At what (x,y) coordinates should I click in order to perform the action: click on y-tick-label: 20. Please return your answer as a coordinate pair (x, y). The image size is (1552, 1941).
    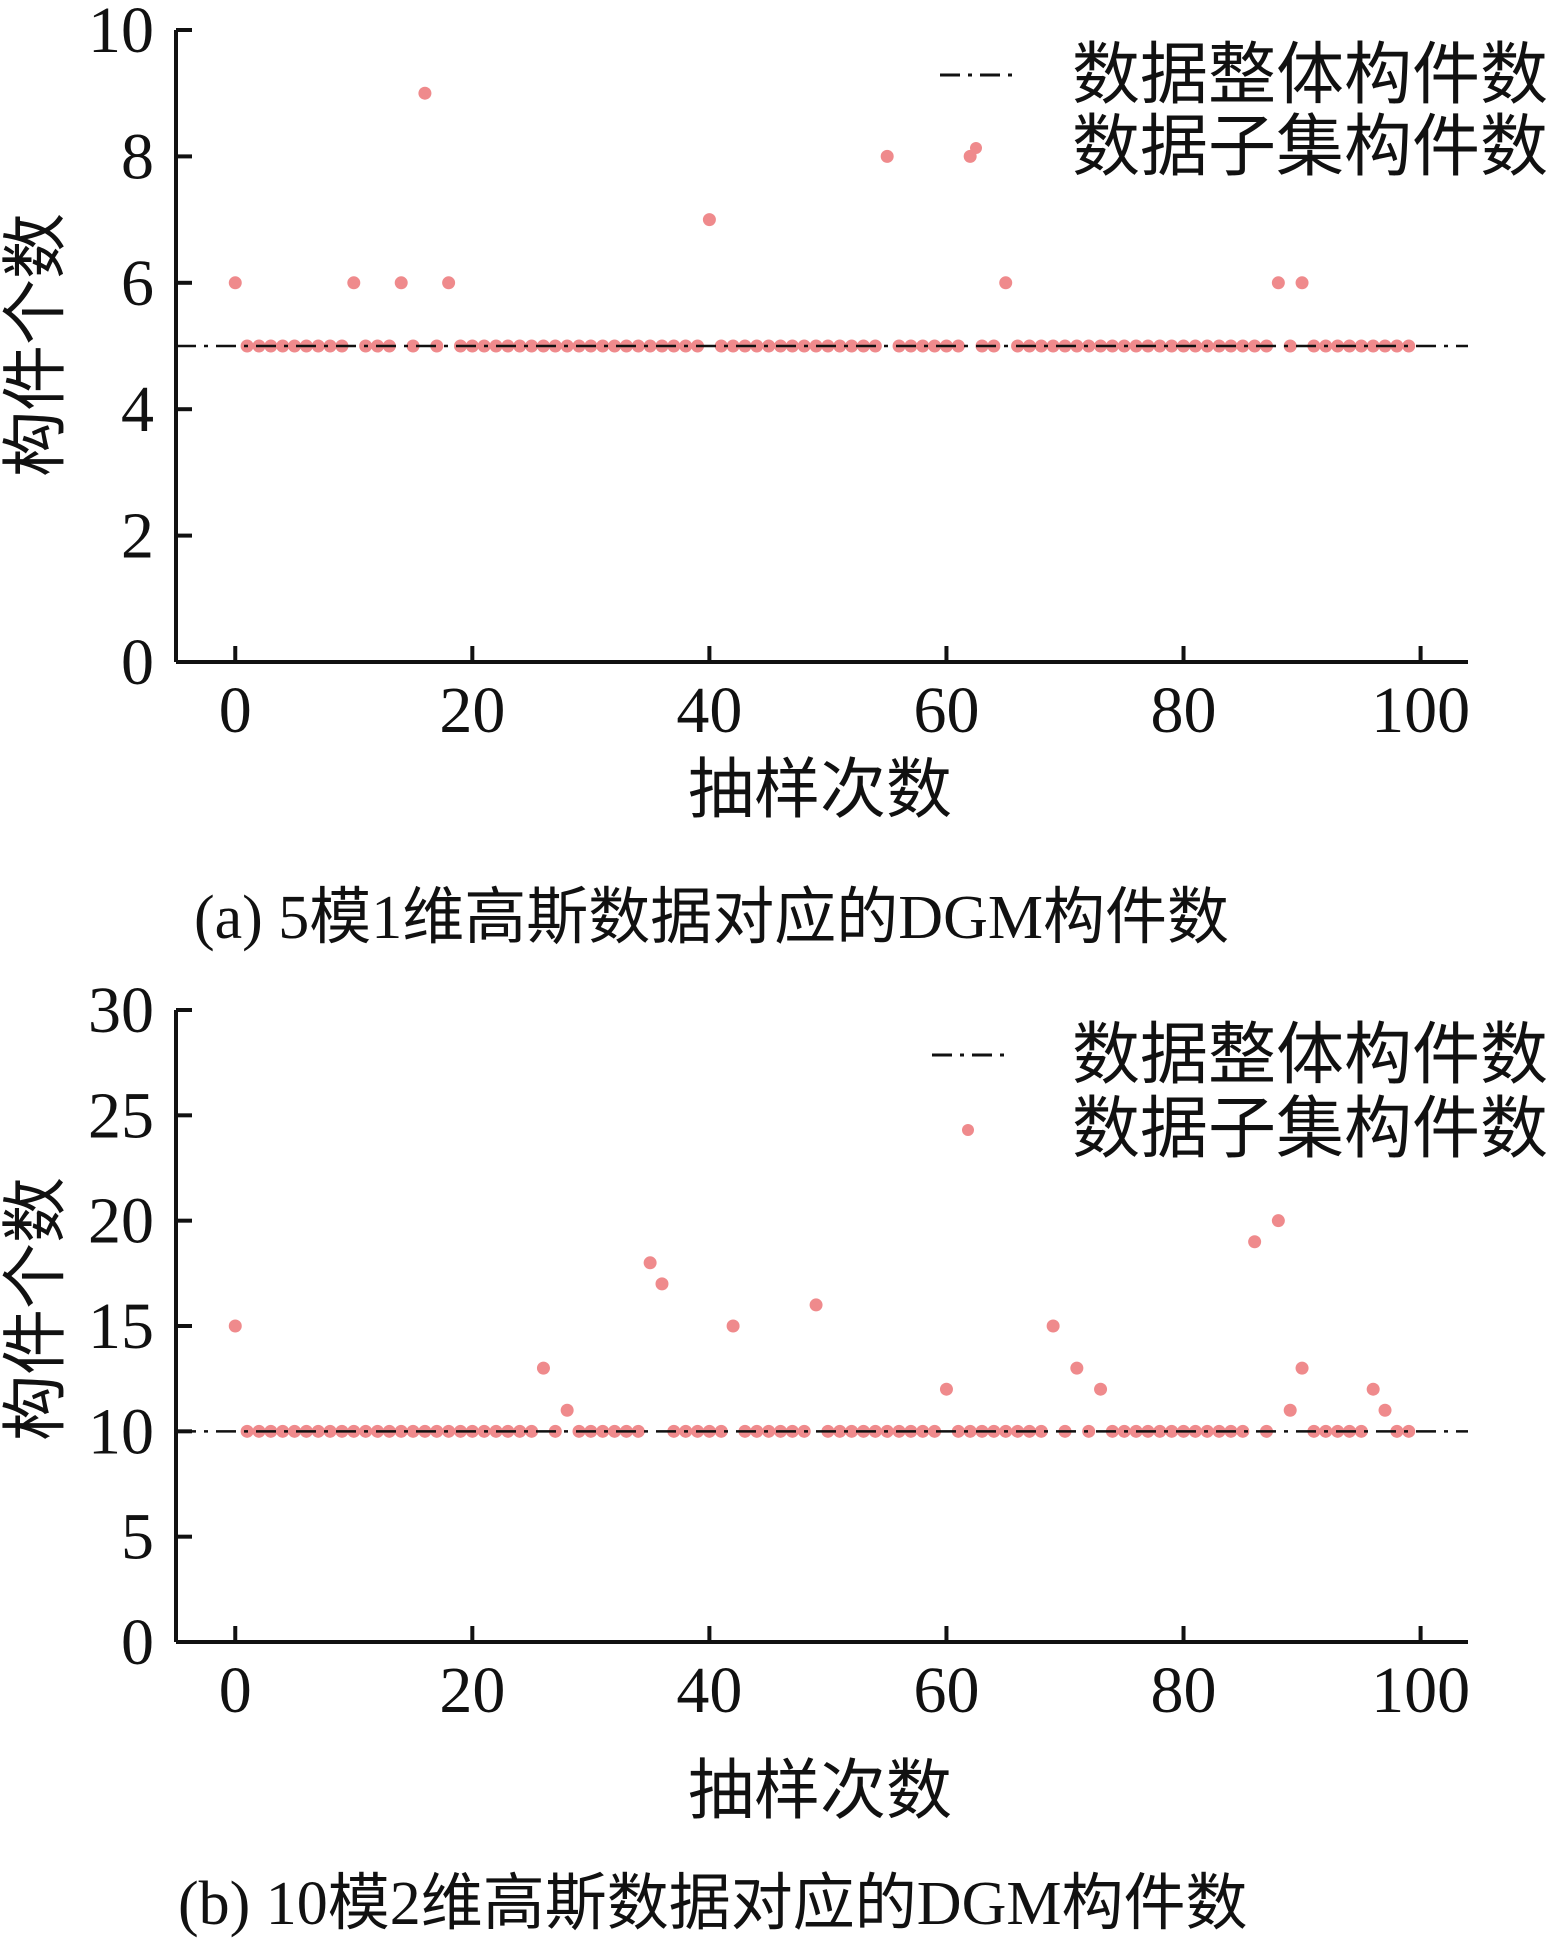
    Looking at the image, I should click on (121, 1221).